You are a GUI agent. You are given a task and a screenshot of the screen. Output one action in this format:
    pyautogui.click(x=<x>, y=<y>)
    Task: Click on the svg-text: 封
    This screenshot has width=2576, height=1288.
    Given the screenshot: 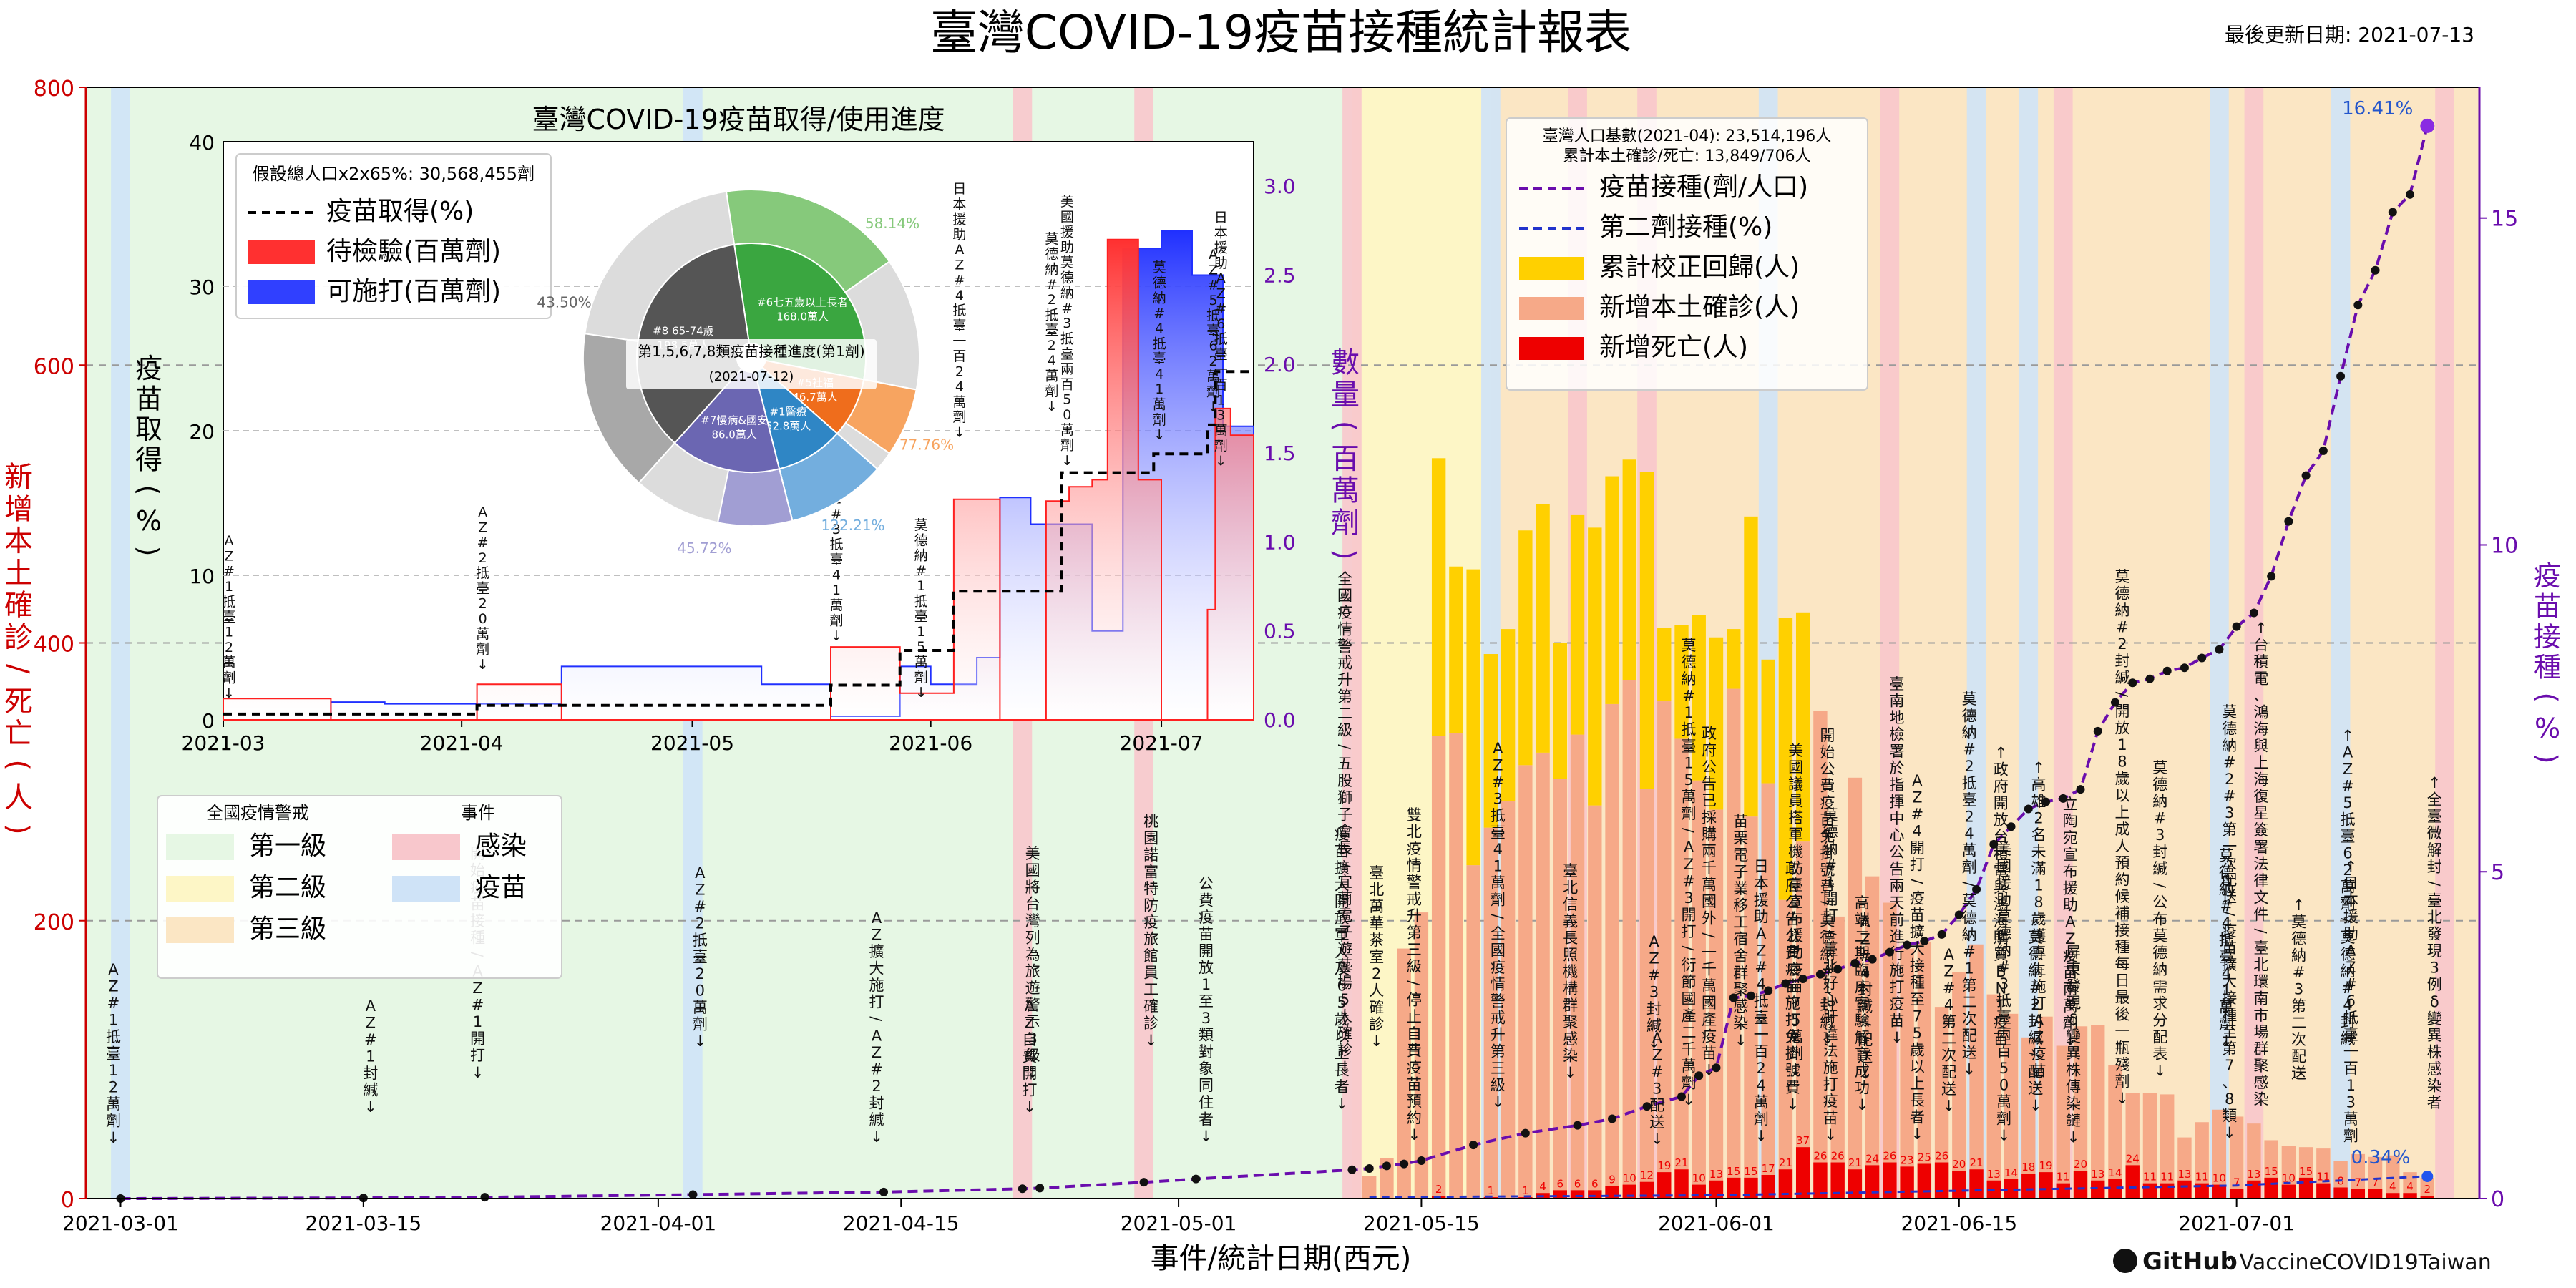 What is the action you would take?
    pyautogui.click(x=2121, y=661)
    